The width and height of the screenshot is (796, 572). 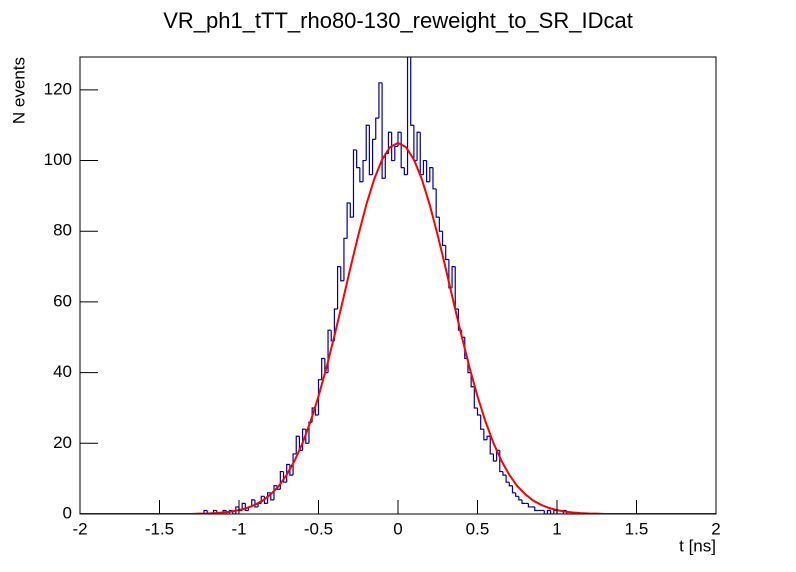 I want to click on x-axis-label: t [ns], so click(x=697, y=545).